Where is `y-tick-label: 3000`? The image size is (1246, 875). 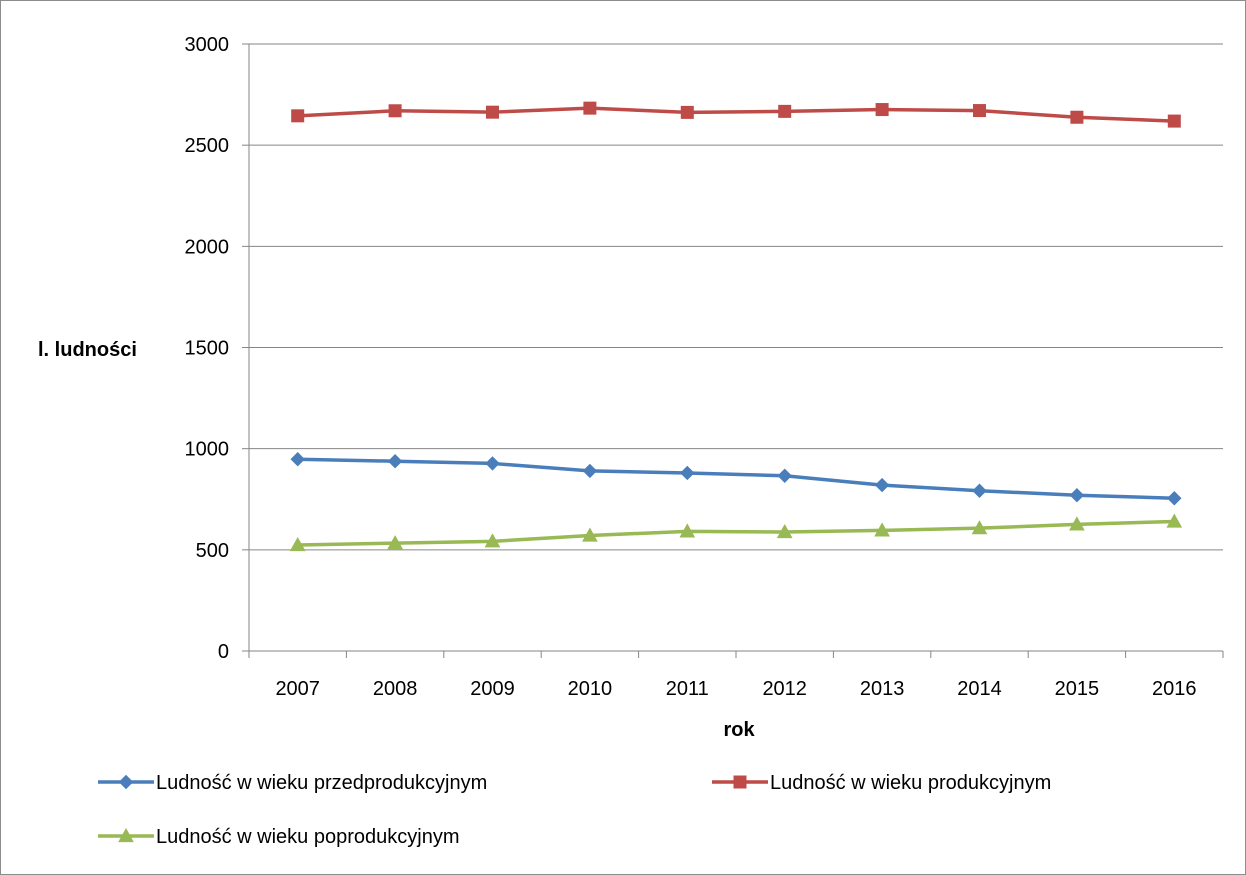 y-tick-label: 3000 is located at coordinates (207, 45).